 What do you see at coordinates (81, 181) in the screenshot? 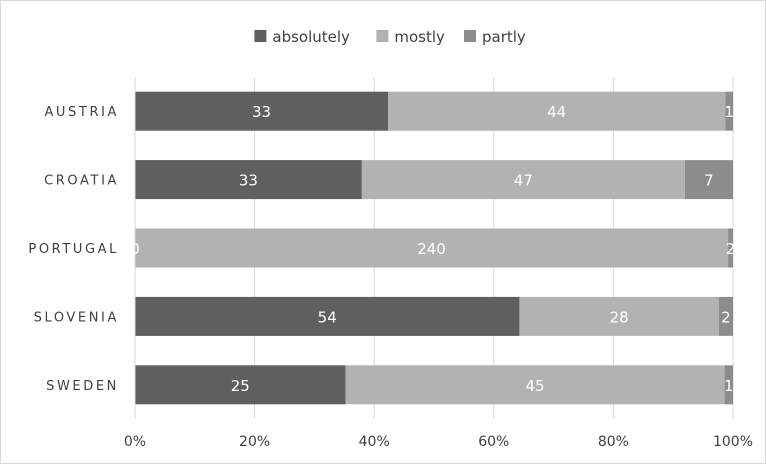
I see `category-label-croatia: CROATIA` at bounding box center [81, 181].